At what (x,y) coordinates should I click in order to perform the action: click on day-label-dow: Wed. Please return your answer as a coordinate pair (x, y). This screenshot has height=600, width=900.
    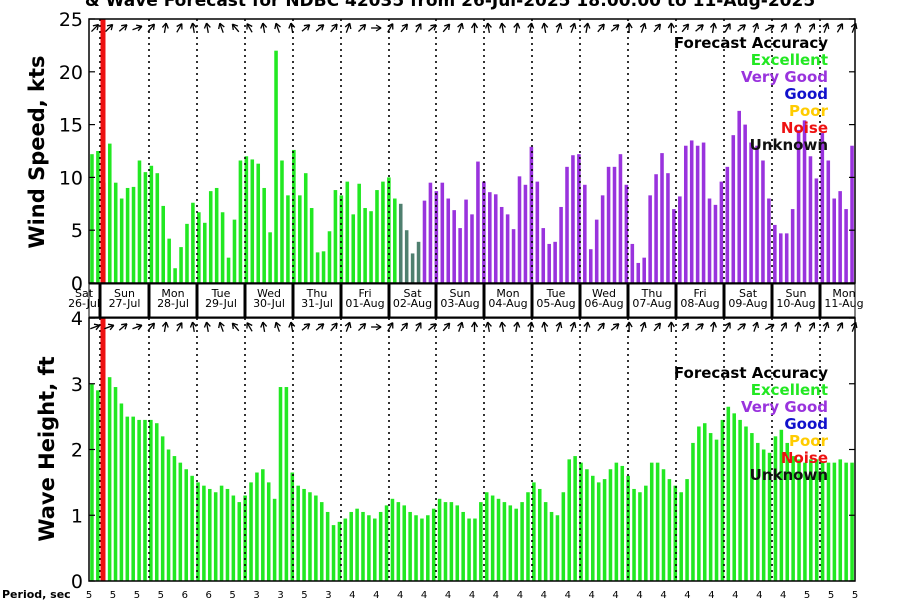
    Looking at the image, I should click on (604, 293).